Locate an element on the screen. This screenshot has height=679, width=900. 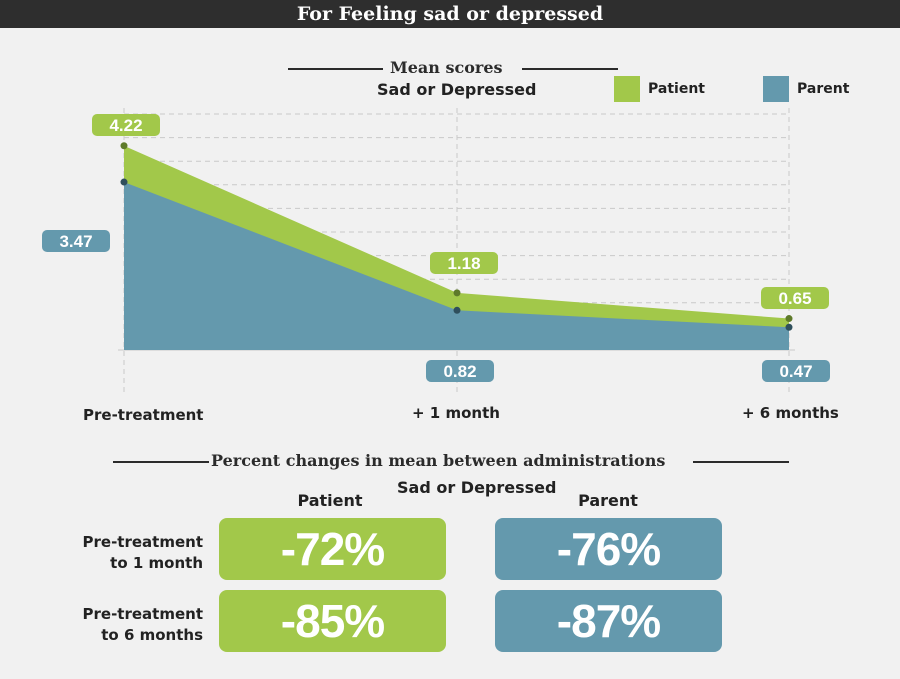
data-label-patient: 4.22 is located at coordinates (125, 125).